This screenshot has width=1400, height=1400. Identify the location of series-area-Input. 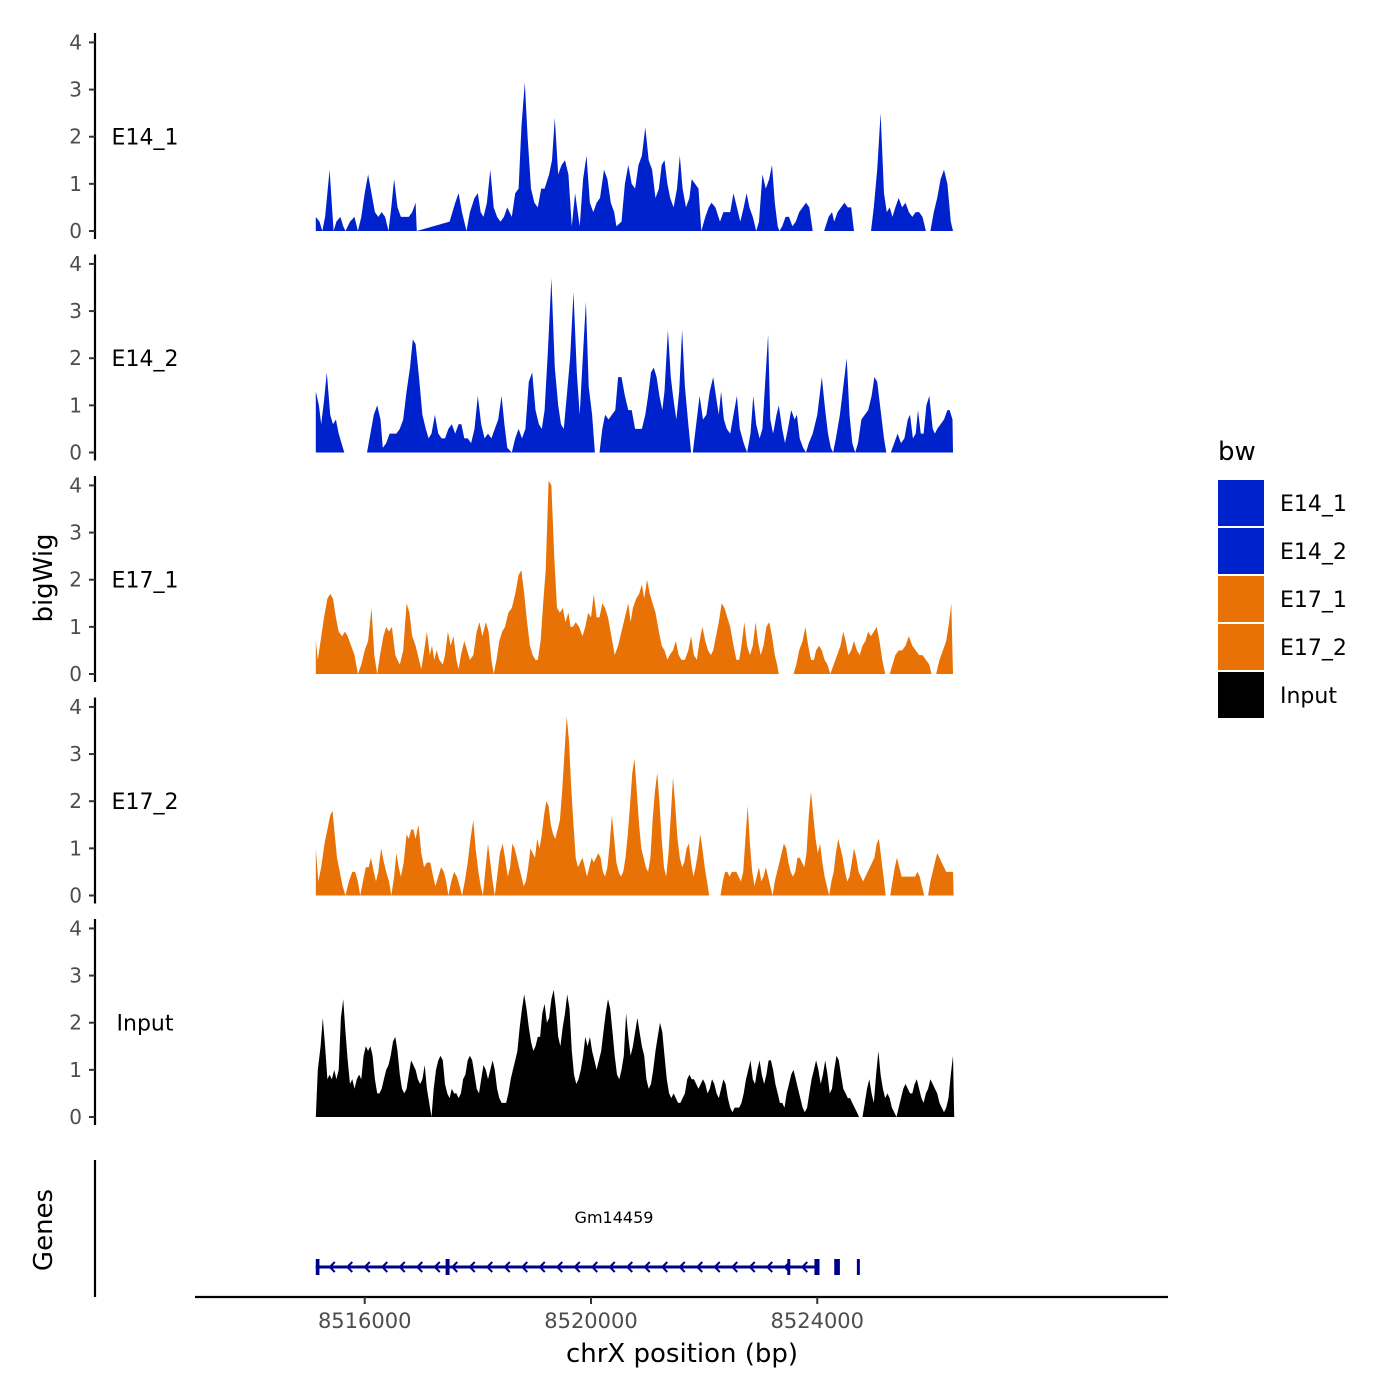
(635, 1053).